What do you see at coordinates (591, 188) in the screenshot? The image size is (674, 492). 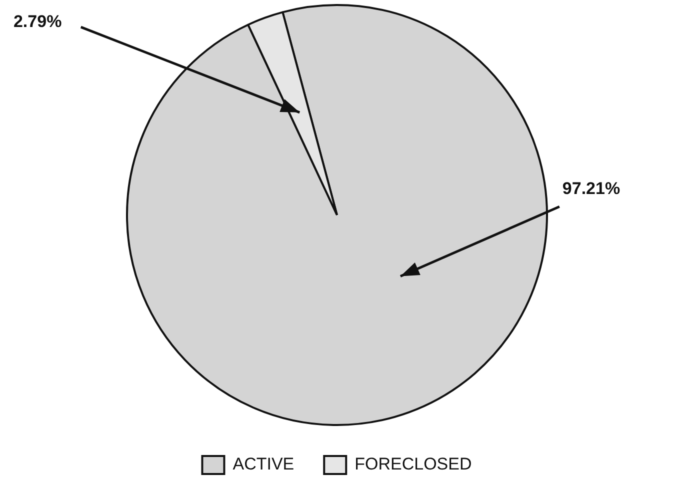 I see `data-label: 97.21%` at bounding box center [591, 188].